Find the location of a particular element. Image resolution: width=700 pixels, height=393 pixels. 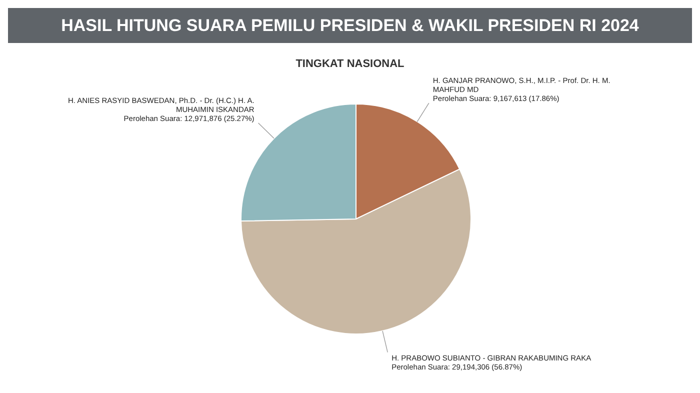

chart-title: HASIL HITUNG SUARA PEMILU PRESIDEN & WAKIL PRESIDEN RI 2024 is located at coordinates (350, 25).